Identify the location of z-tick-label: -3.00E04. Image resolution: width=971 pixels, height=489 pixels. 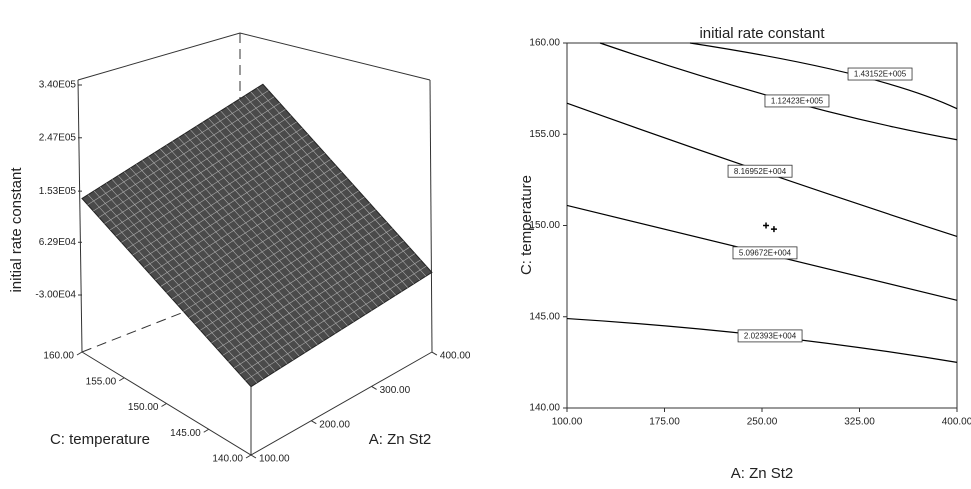
(55, 295).